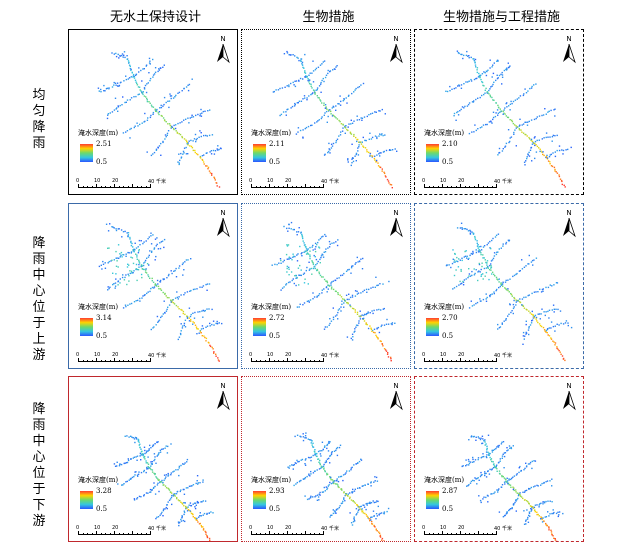 Image resolution: width=642 pixels, height=554 pixels. What do you see at coordinates (326, 112) in the screenshot?
I see `map-panel-1-2: N 淹水深度(m) 2.11 0.5 0 10 20 40 千米` at bounding box center [326, 112].